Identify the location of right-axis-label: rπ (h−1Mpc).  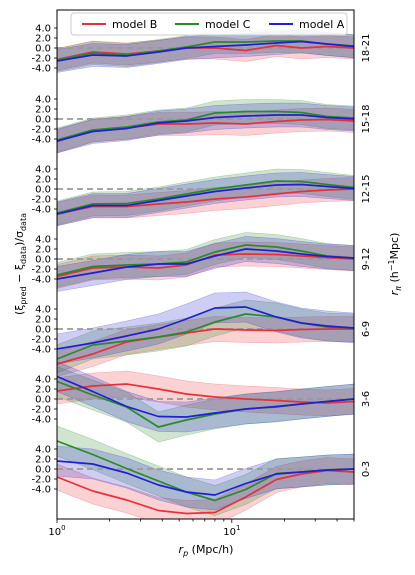
(395, 264).